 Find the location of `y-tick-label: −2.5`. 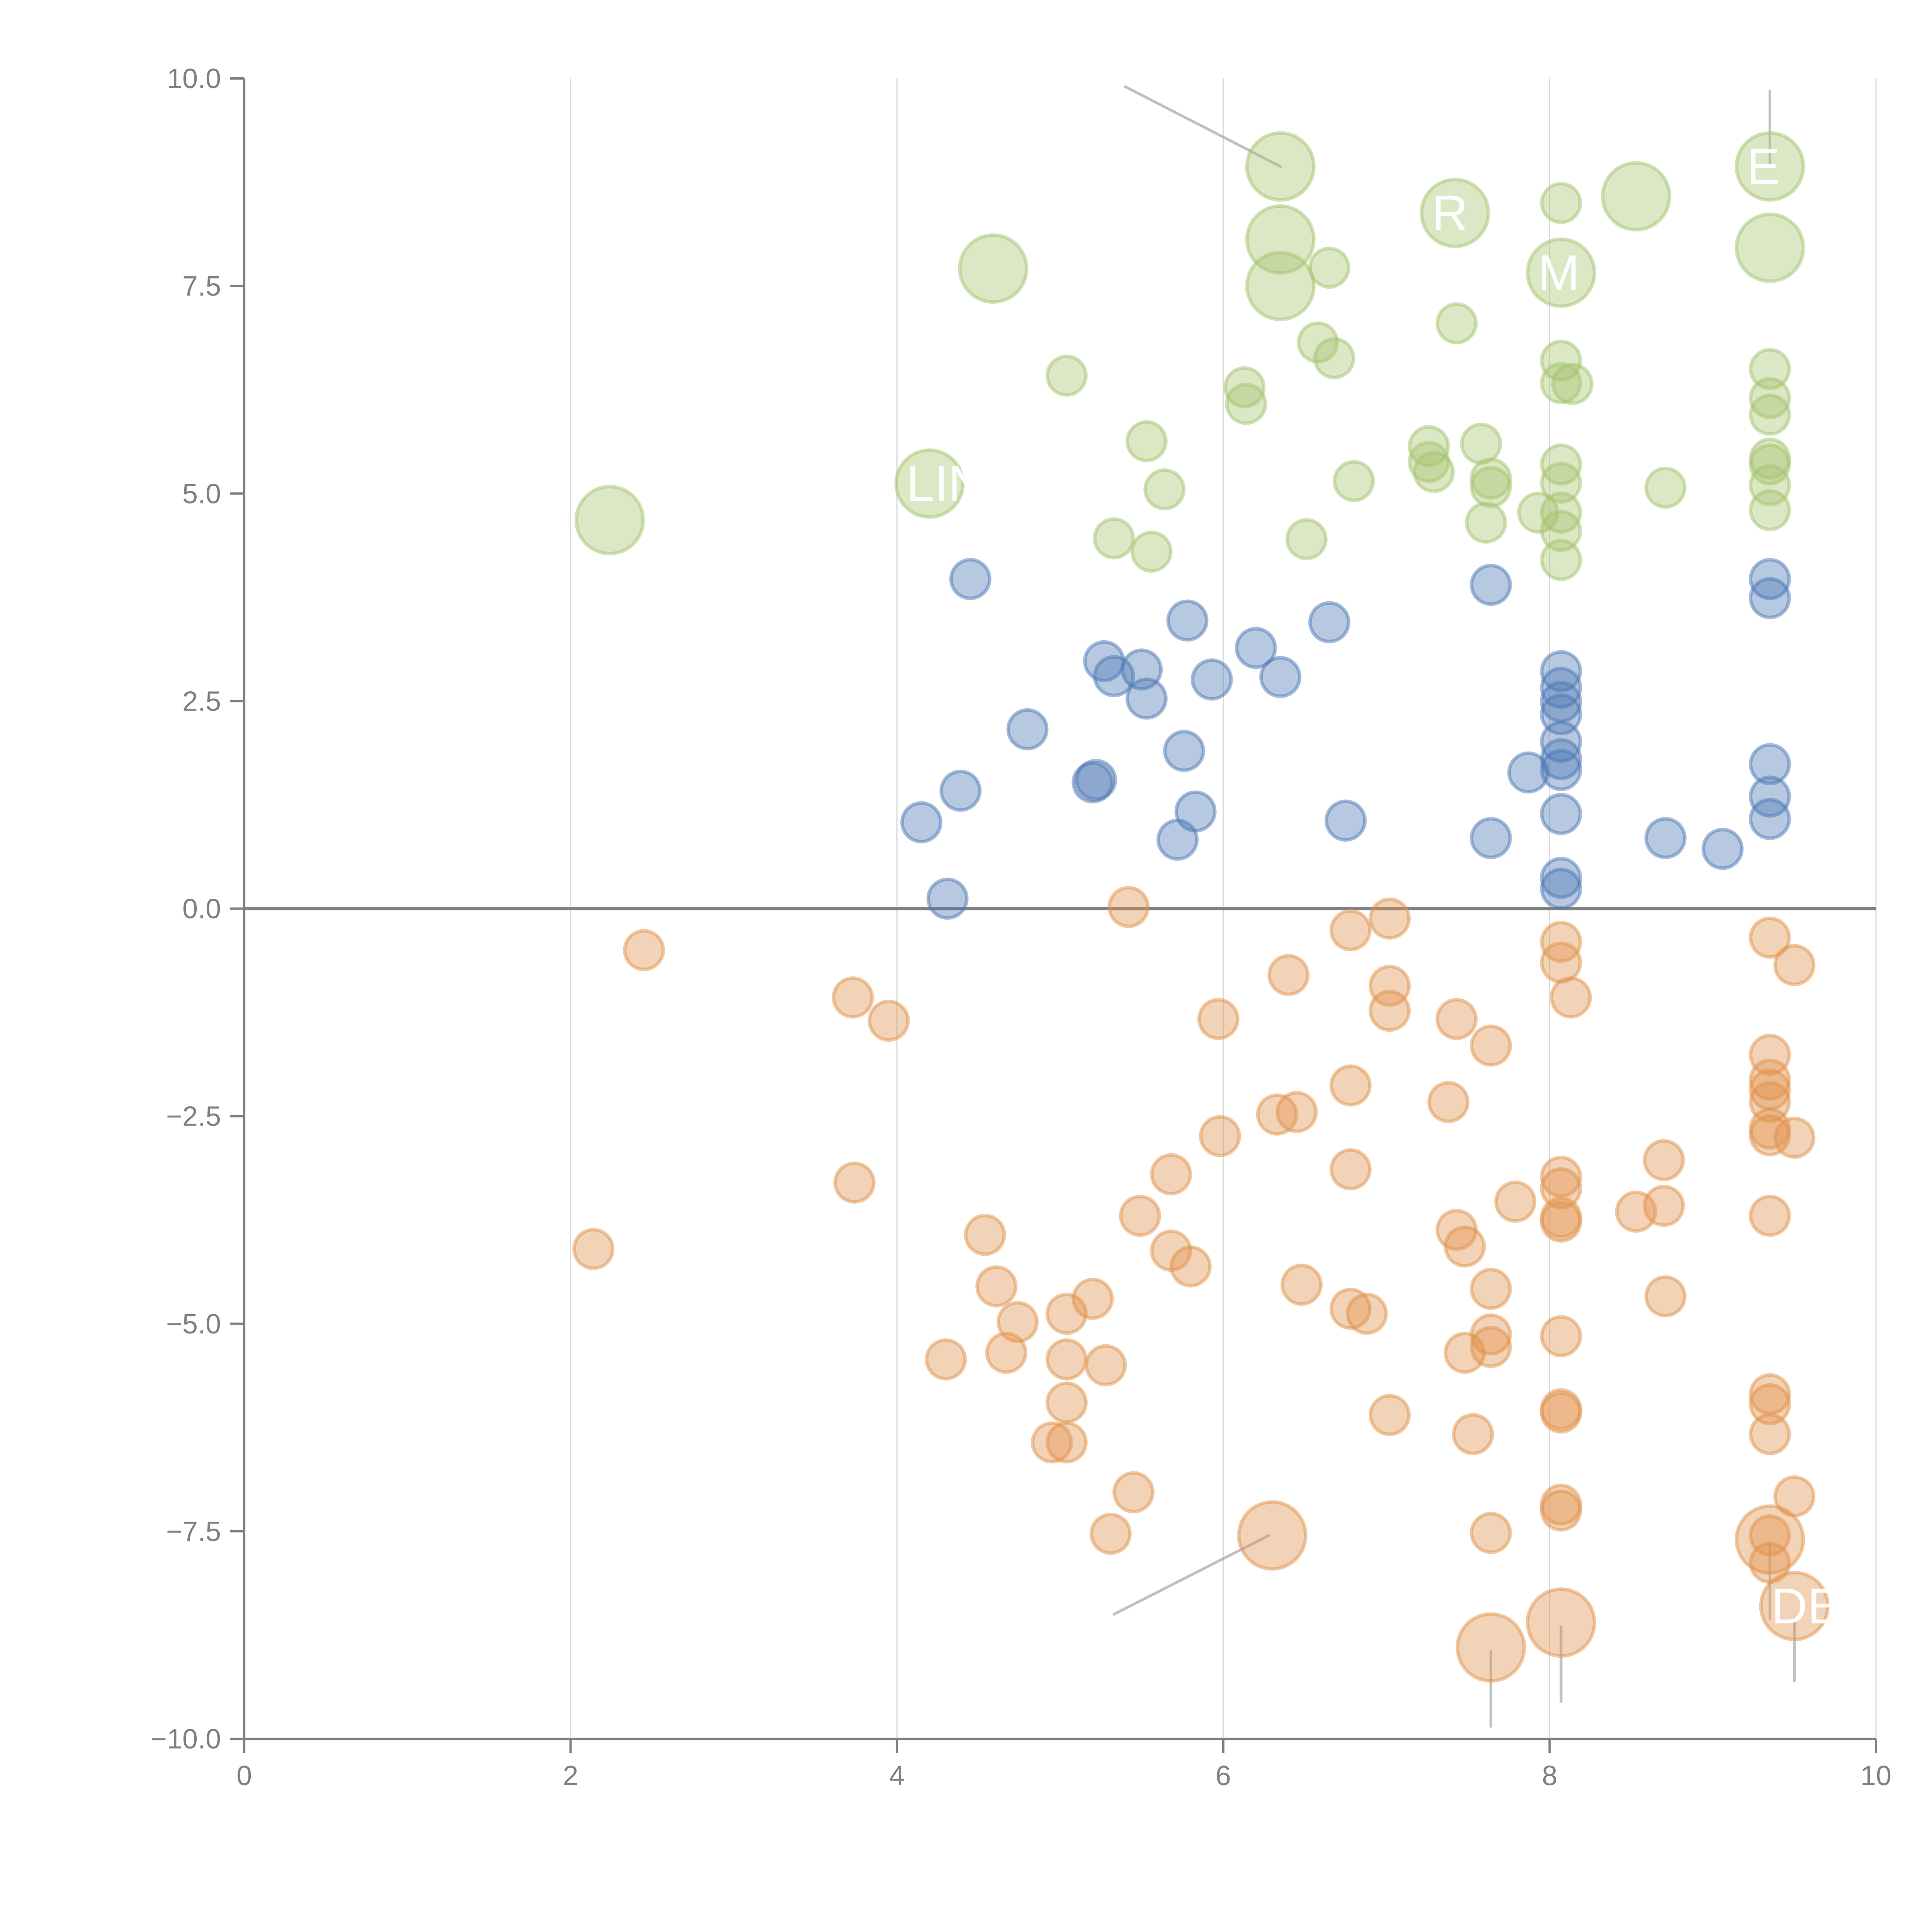

y-tick-label: −2.5 is located at coordinates (193, 1116).